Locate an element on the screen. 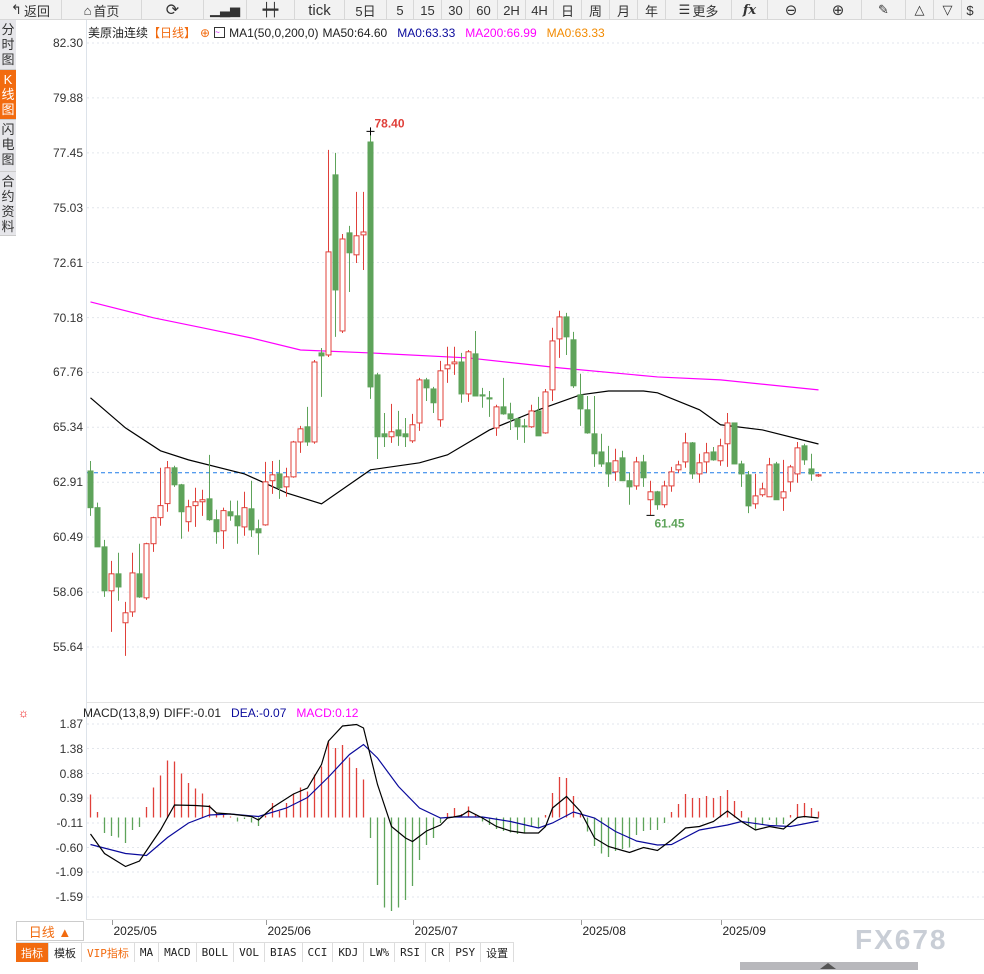  tab-bias: BIAS is located at coordinates (284, 952).